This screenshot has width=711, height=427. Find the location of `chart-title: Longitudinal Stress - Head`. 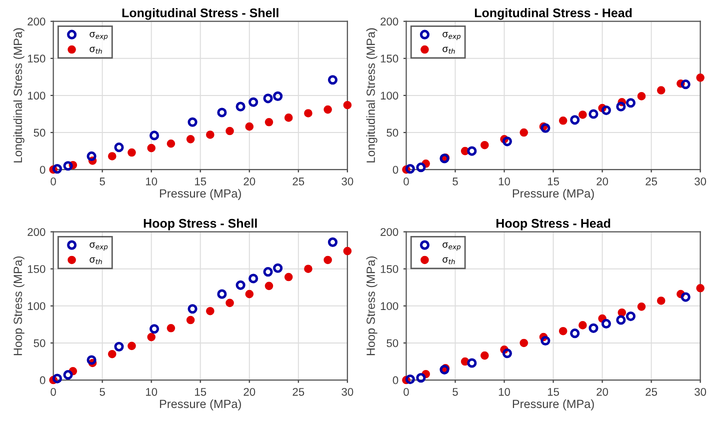

chart-title: Longitudinal Stress - Head is located at coordinates (553, 14).